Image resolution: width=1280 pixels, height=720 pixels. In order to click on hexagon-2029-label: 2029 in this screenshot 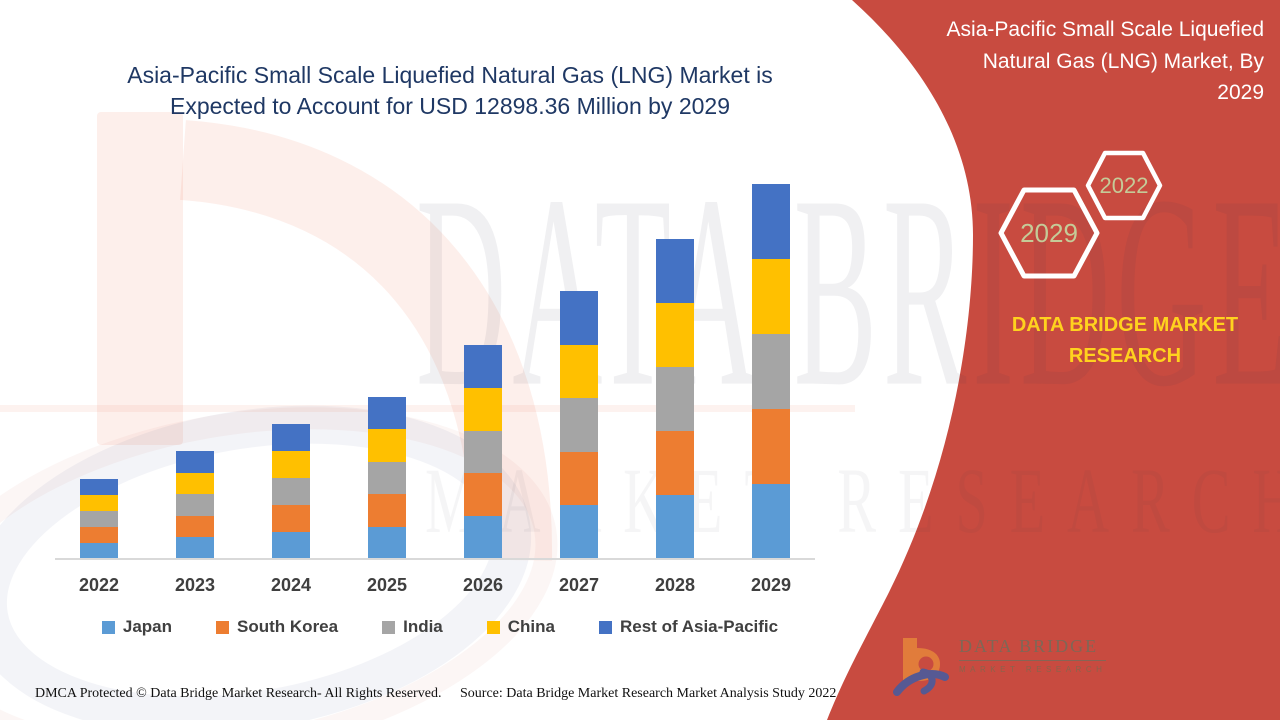, I will do `click(1049, 233)`.